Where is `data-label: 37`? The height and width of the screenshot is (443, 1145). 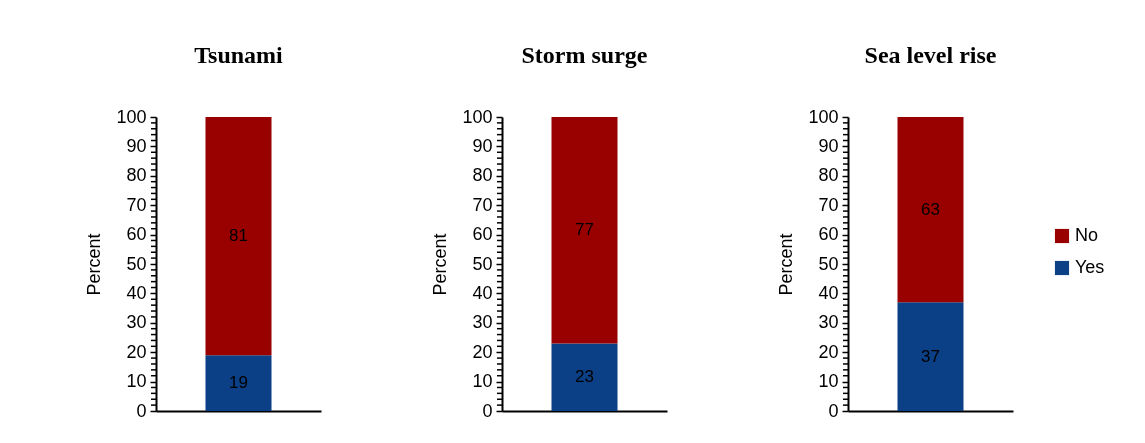 data-label: 37 is located at coordinates (930, 356).